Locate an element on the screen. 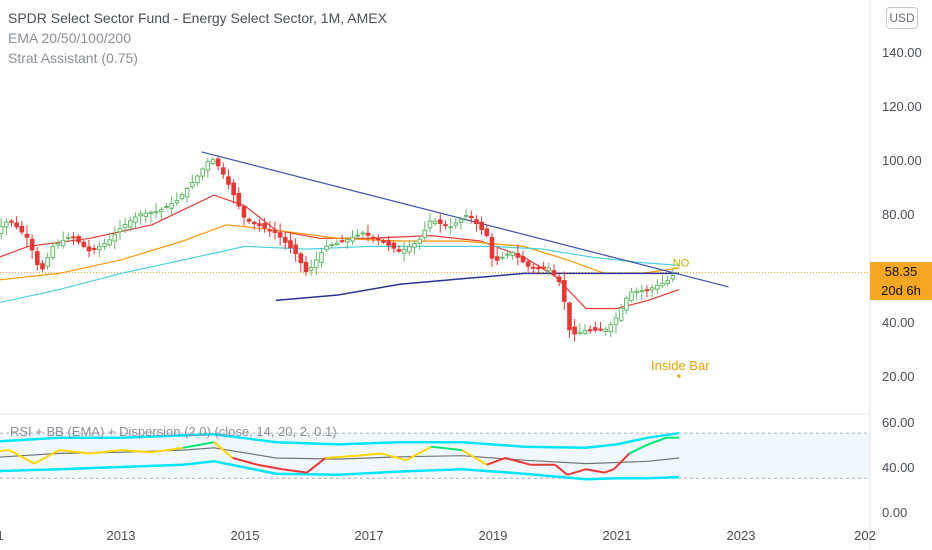  trendline is located at coordinates (465, 219).